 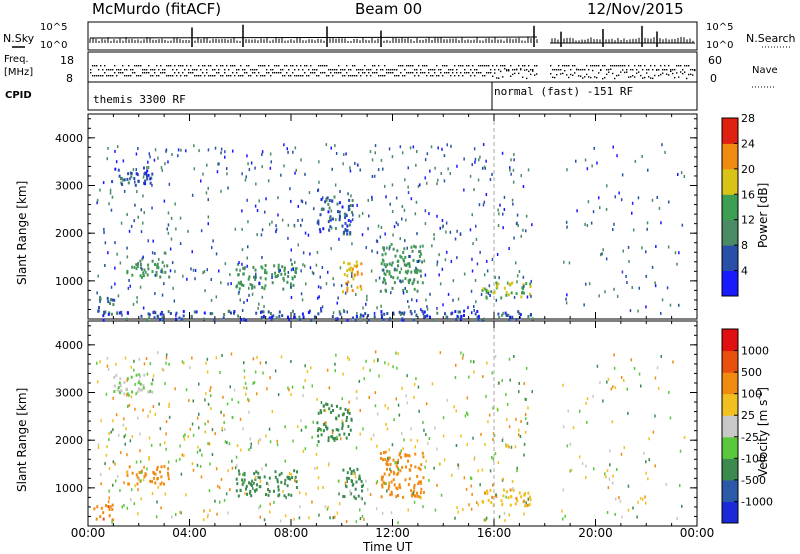 What do you see at coordinates (635, 9) in the screenshot?
I see `date-title: 12/Nov/2015` at bounding box center [635, 9].